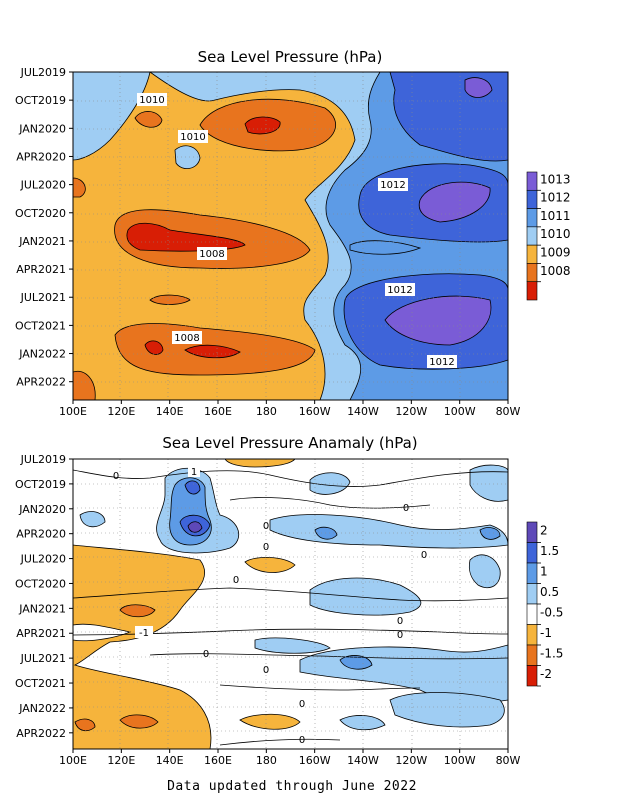 This screenshot has height=800, width=618. Describe the element at coordinates (290, 758) in the screenshot. I see `panel2-x-ticks: 100E 120E 140E 160E 180 160W 140W 120W 100W 80W` at that location.